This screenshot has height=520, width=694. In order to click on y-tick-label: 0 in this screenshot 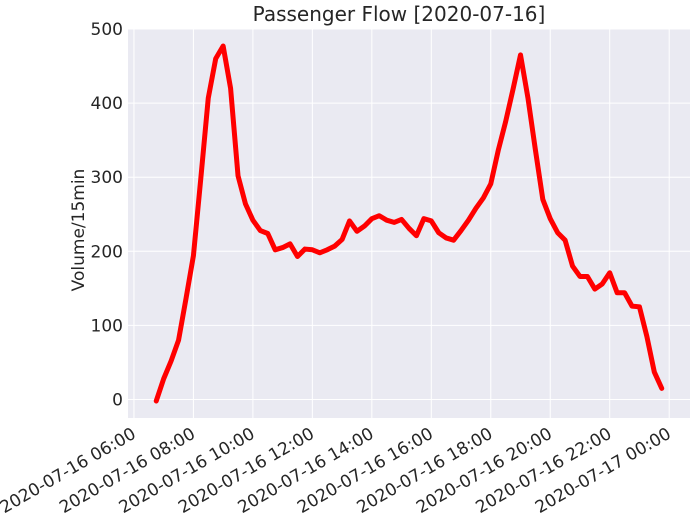, I will do `click(117, 400)`.